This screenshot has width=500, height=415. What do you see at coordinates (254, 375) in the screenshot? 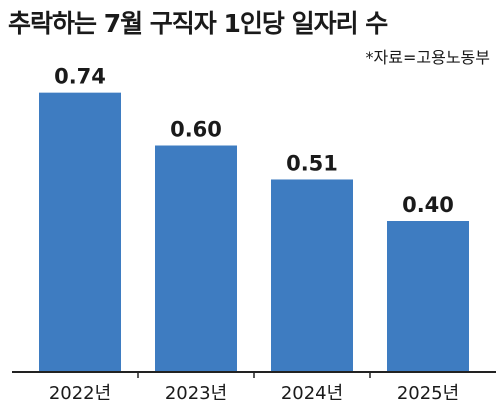
I see `x-ticks-group` at bounding box center [254, 375].